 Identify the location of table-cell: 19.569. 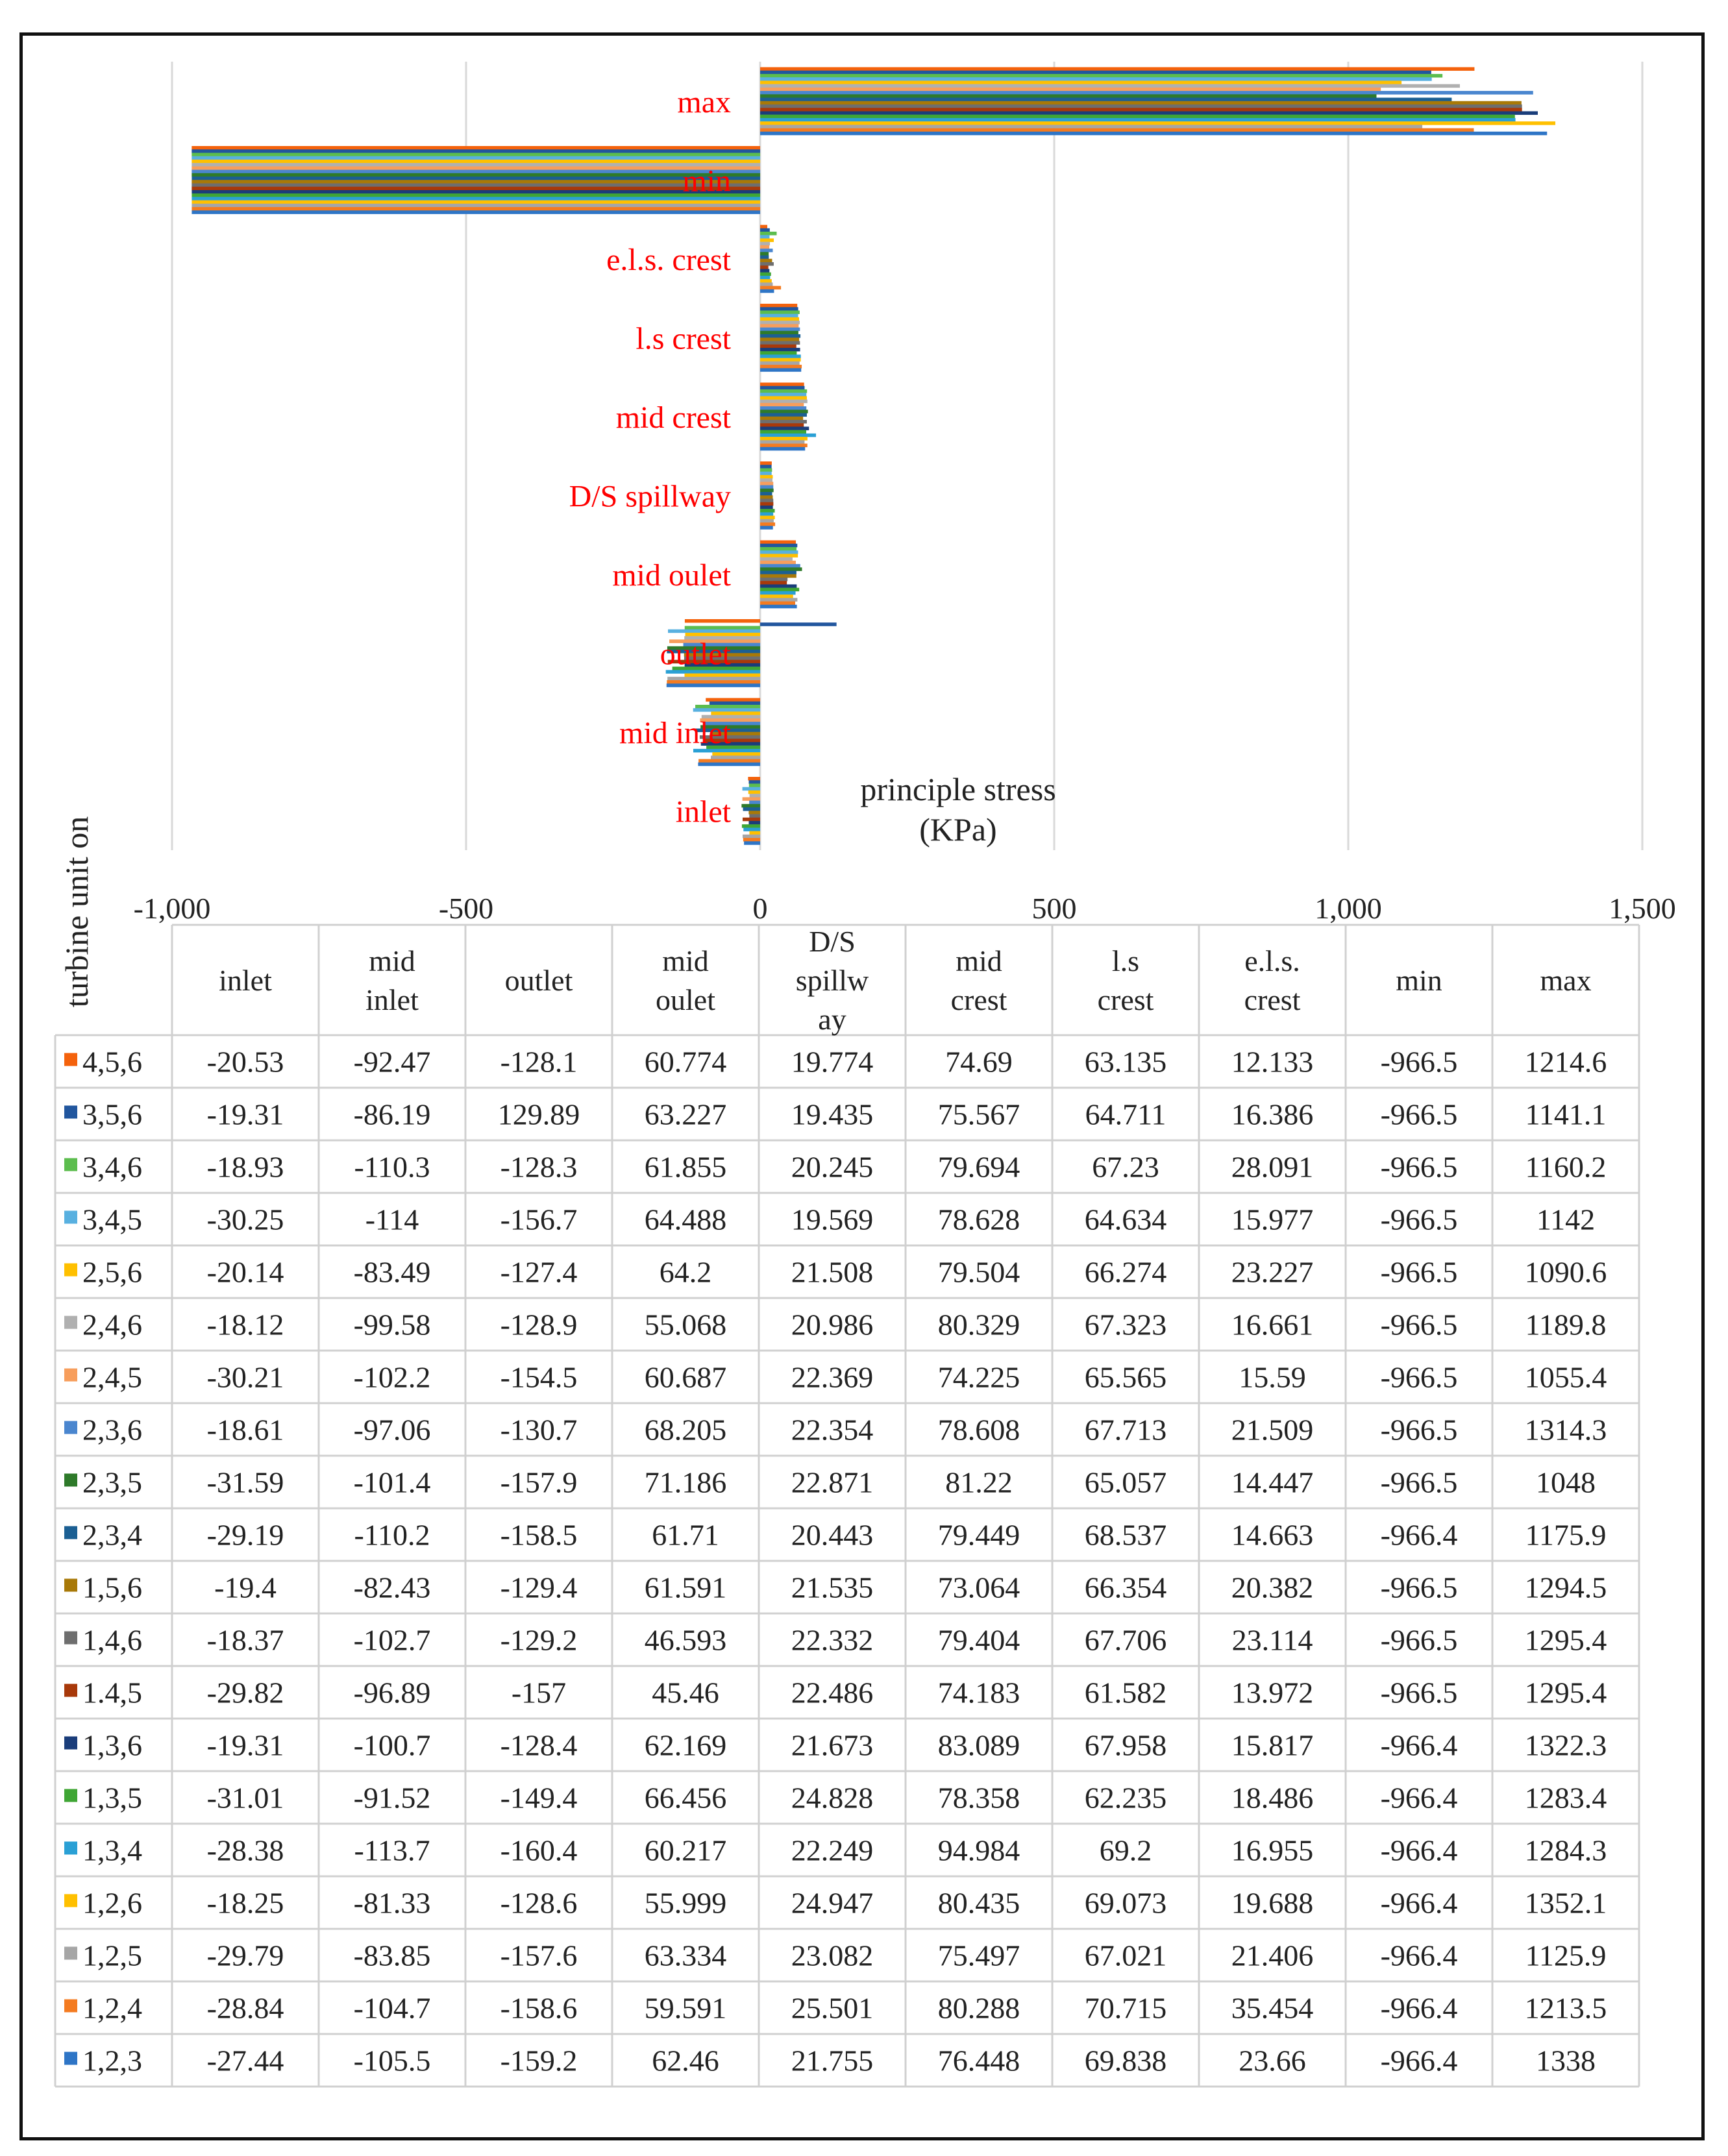
(832, 1219).